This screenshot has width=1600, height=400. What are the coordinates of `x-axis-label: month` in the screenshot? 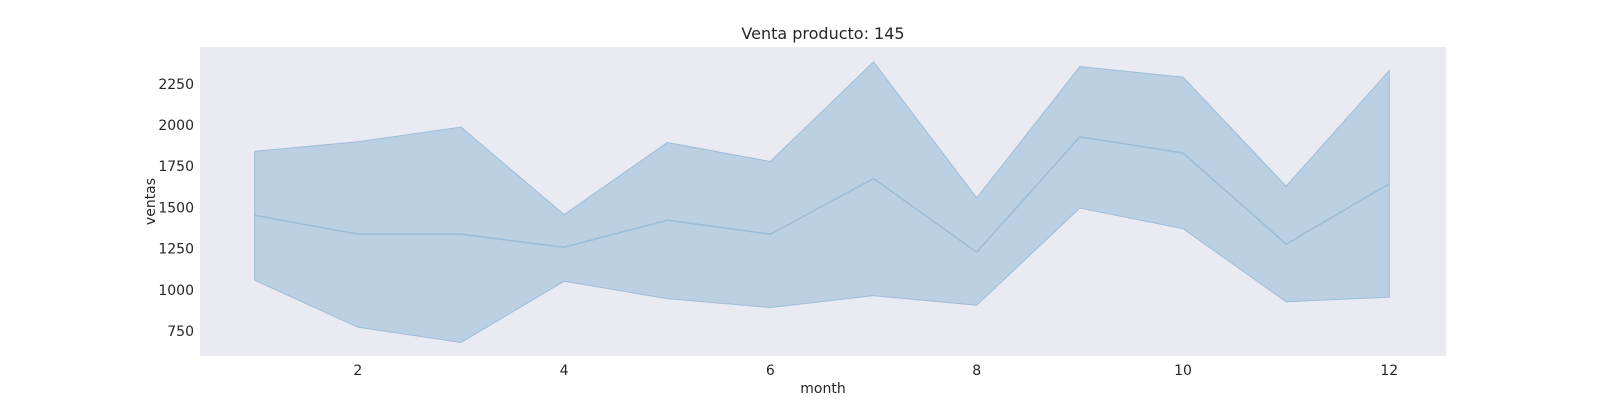 It's located at (822, 389).